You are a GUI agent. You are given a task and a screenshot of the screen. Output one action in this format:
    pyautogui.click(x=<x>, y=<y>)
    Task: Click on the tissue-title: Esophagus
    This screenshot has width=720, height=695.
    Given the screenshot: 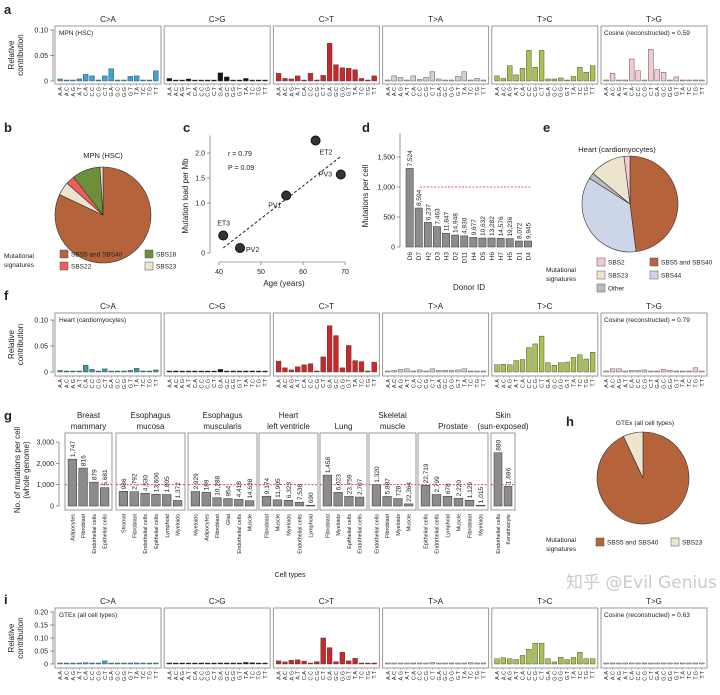 What is the action you would take?
    pyautogui.click(x=150, y=415)
    